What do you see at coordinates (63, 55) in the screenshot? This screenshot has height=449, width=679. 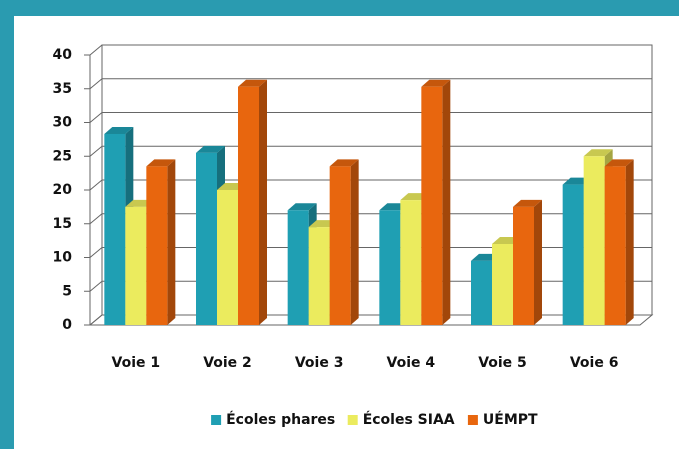 I see `y-tick-label: 40` at bounding box center [63, 55].